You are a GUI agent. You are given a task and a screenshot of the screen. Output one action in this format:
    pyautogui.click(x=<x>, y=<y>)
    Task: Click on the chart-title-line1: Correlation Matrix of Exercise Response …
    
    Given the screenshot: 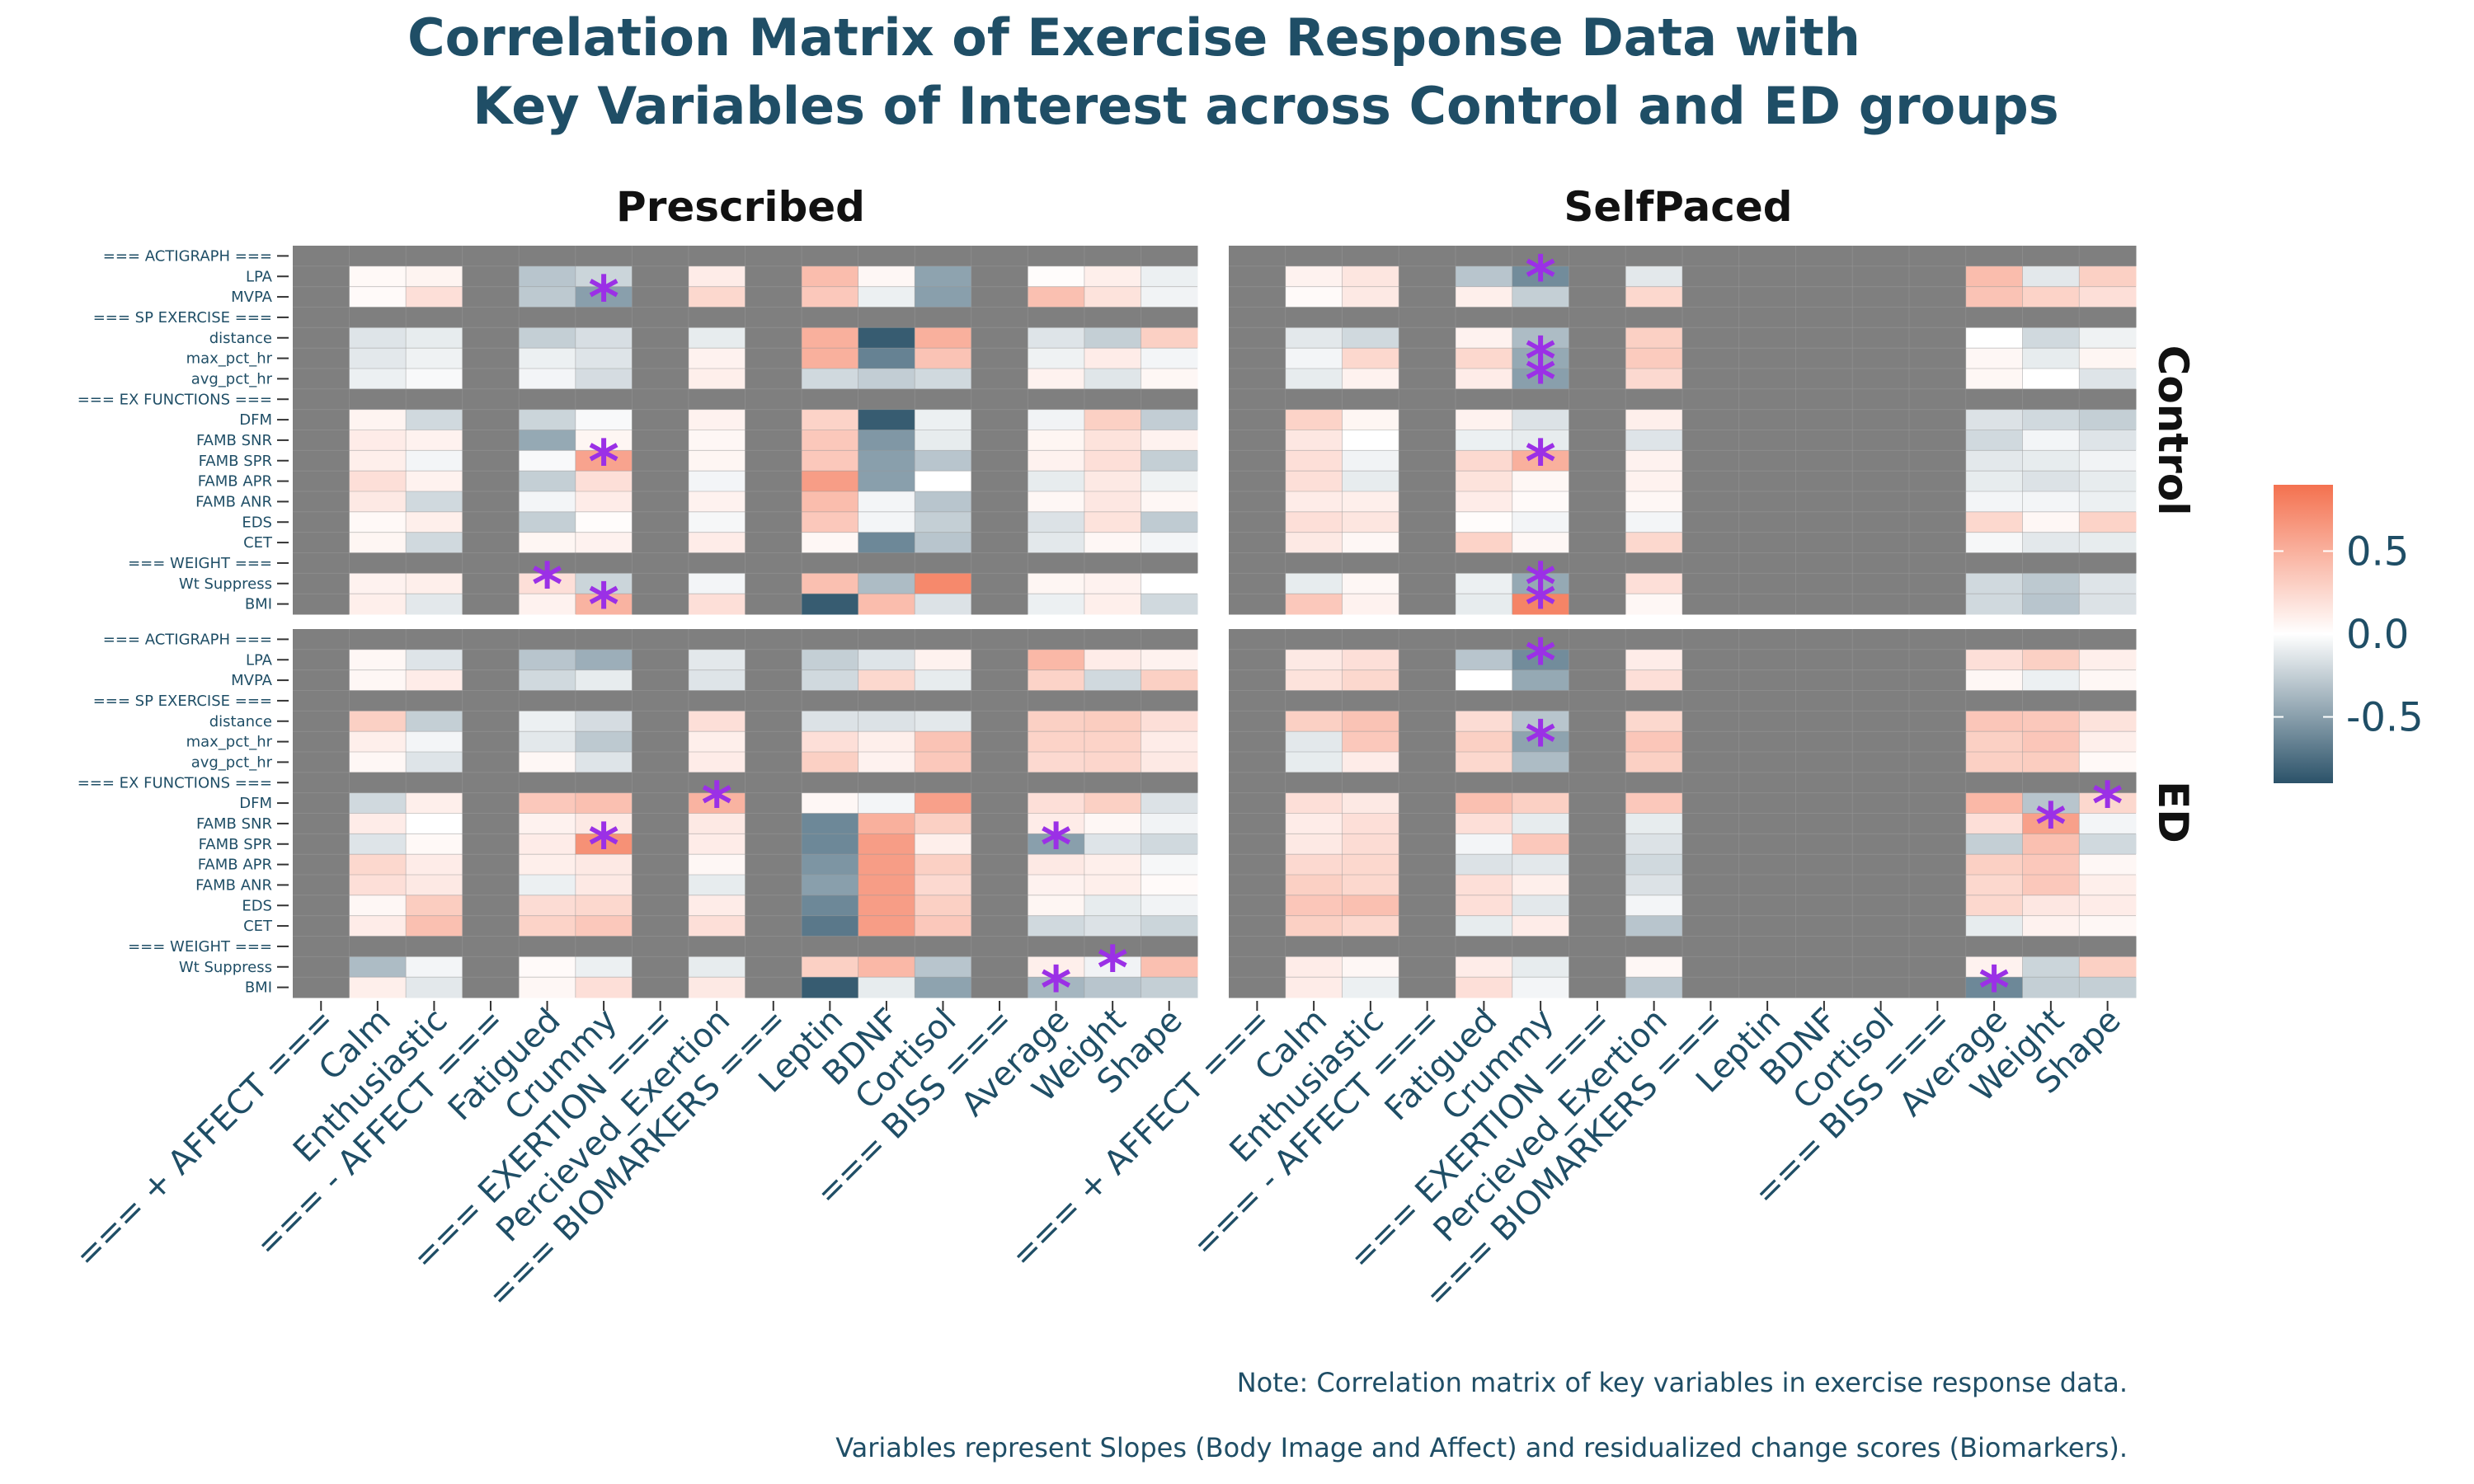 What is the action you would take?
    pyautogui.click(x=1133, y=37)
    